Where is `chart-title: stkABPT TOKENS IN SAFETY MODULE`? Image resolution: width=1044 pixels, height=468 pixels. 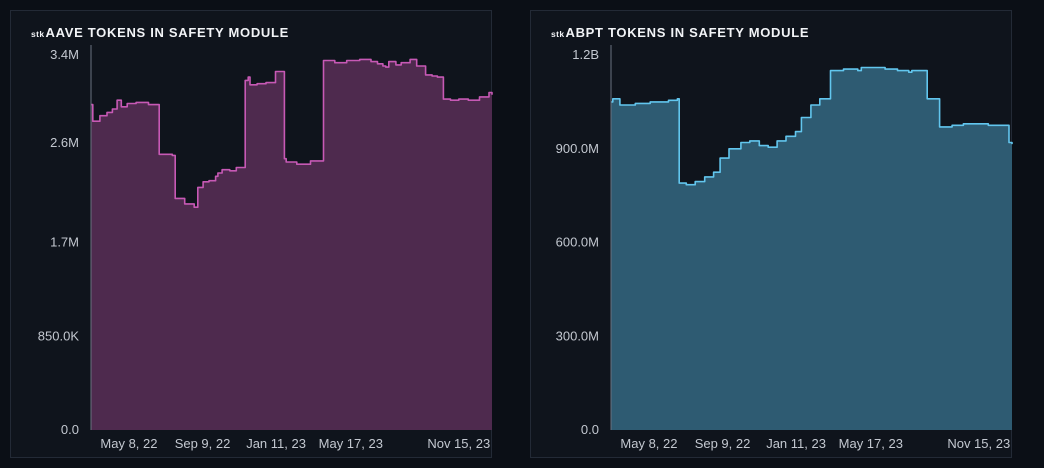
chart-title: stkABPT TOKENS IN SAFETY MODULE is located at coordinates (680, 32).